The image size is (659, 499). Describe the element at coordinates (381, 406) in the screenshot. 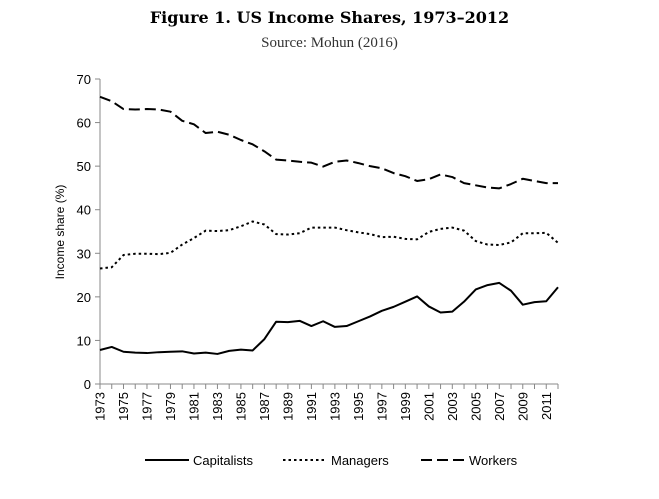

I see `x-tick-label: 1997` at that location.